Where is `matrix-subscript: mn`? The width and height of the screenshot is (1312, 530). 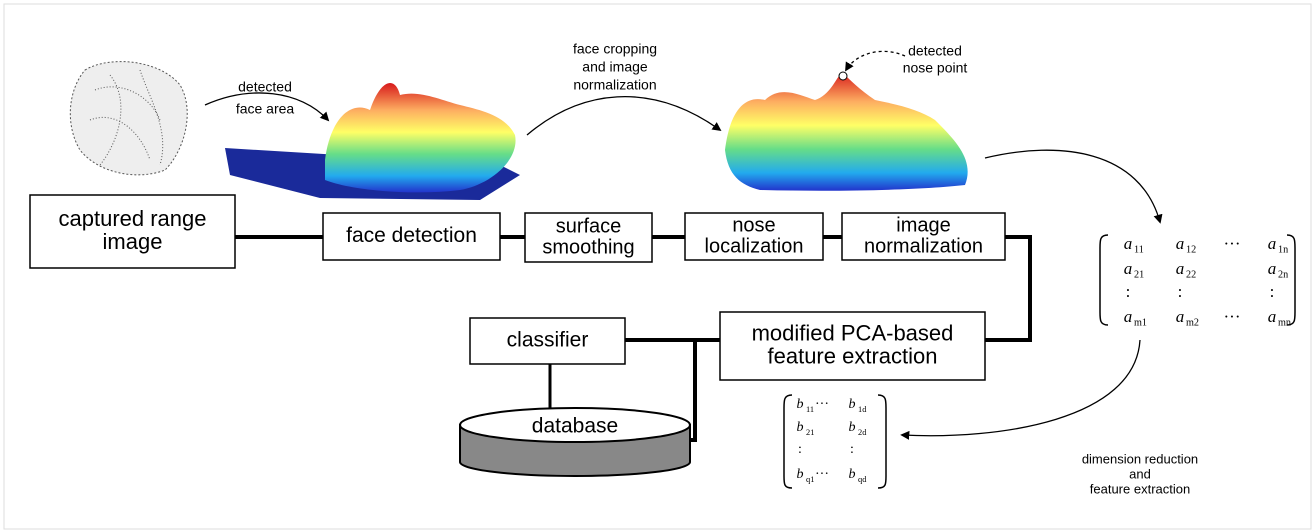 matrix-subscript: mn is located at coordinates (1284, 322).